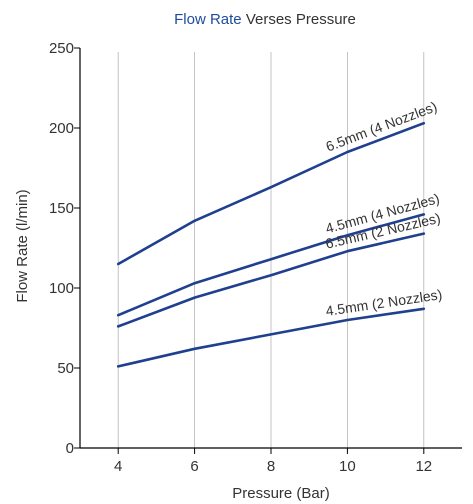  I want to click on chart-title-rest: Verses Pressure, so click(299, 19).